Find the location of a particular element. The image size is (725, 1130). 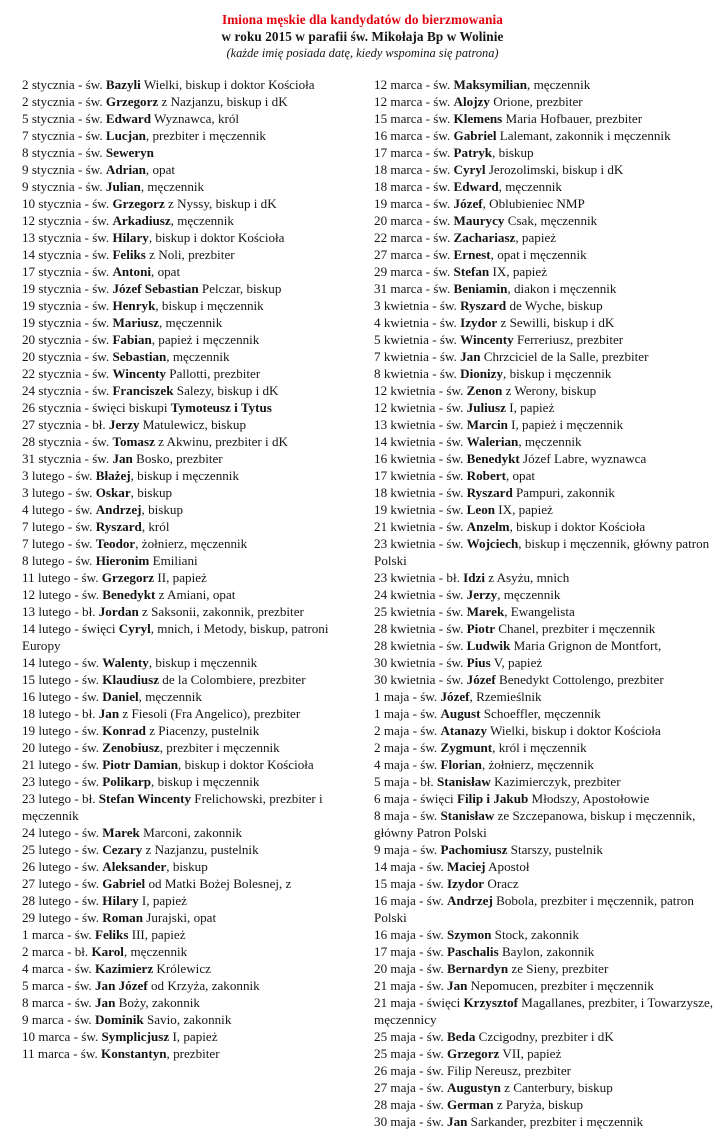

list-item: 9 stycznia - św. Julian, męczennik is located at coordinates (190, 186).